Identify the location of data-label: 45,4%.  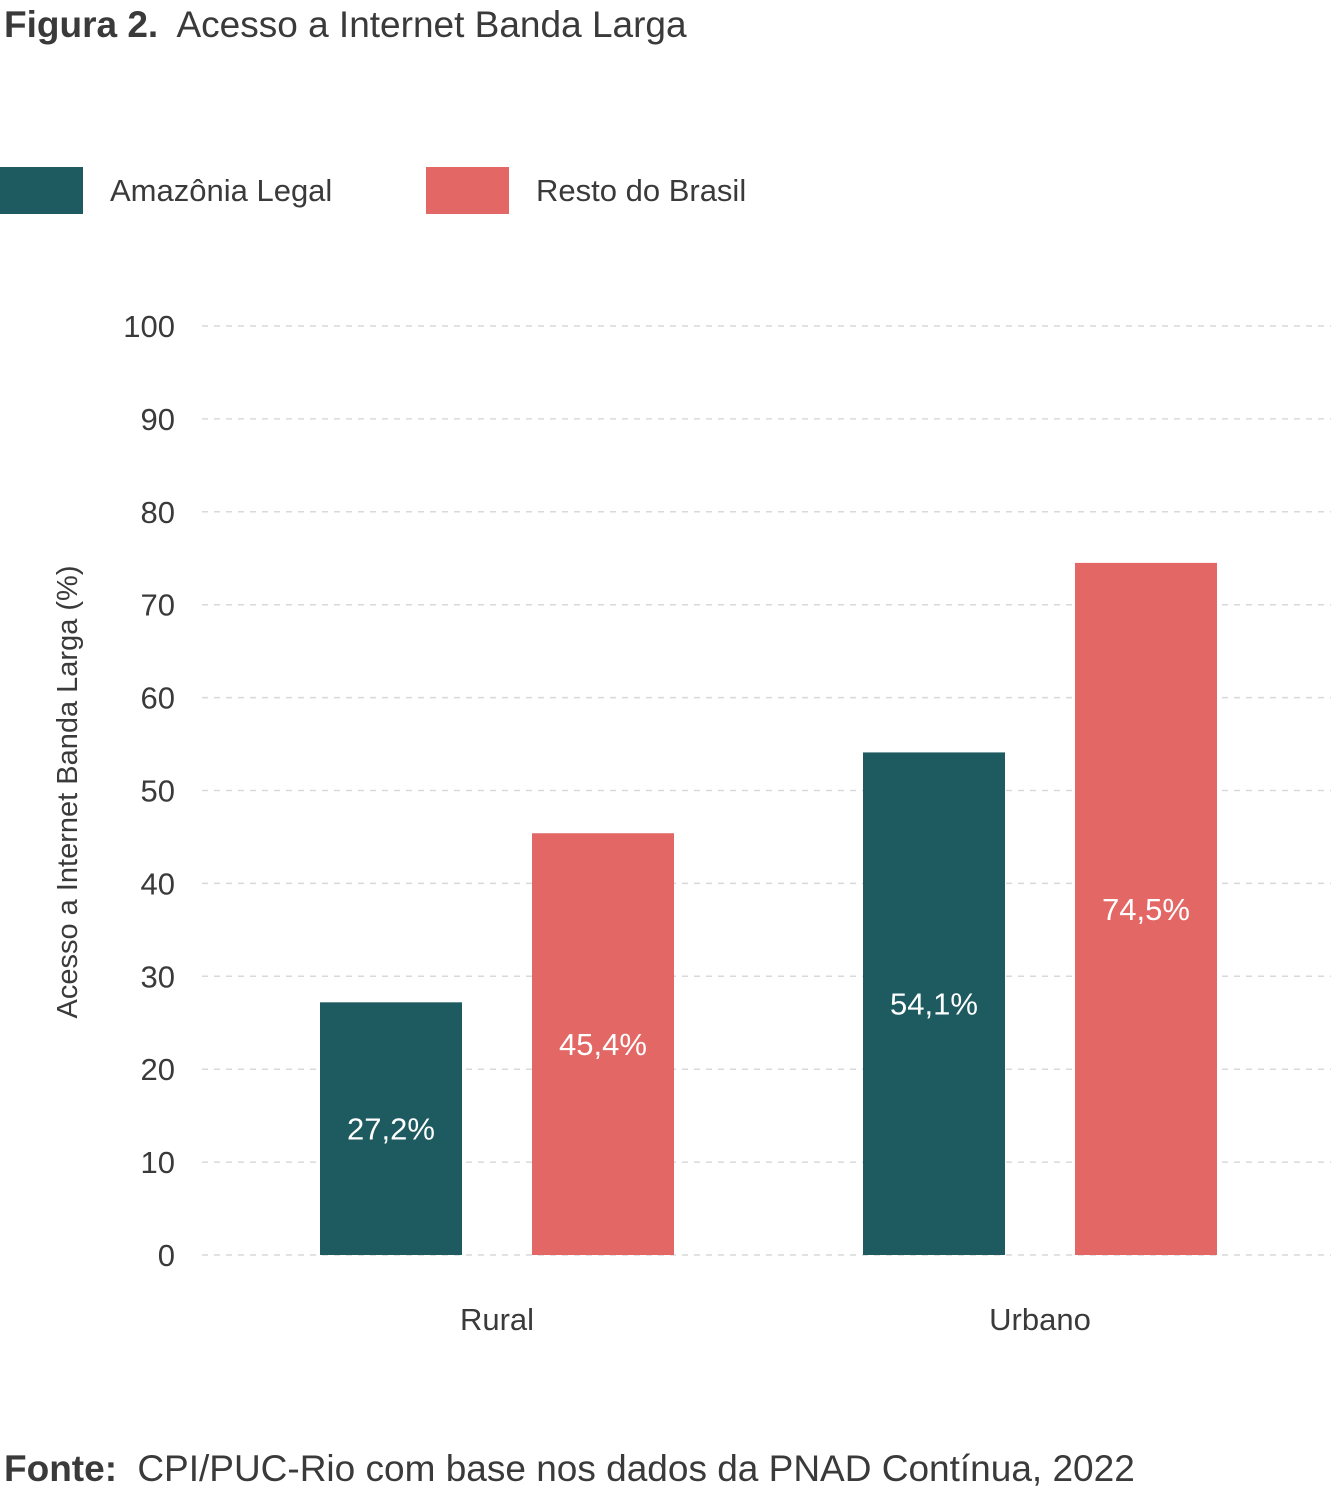
(603, 1044).